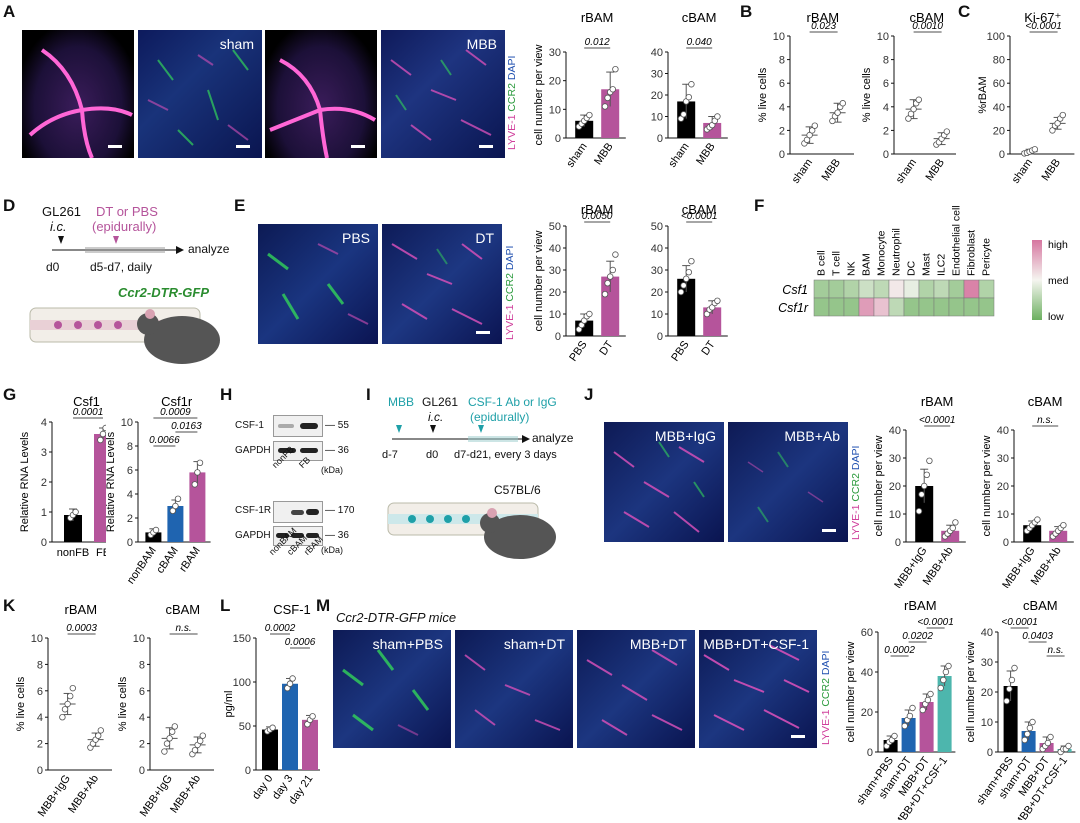 This screenshot has height=823, width=1080. Describe the element at coordinates (73, 553) in the screenshot. I see `x-tick-label: nonFB` at that location.